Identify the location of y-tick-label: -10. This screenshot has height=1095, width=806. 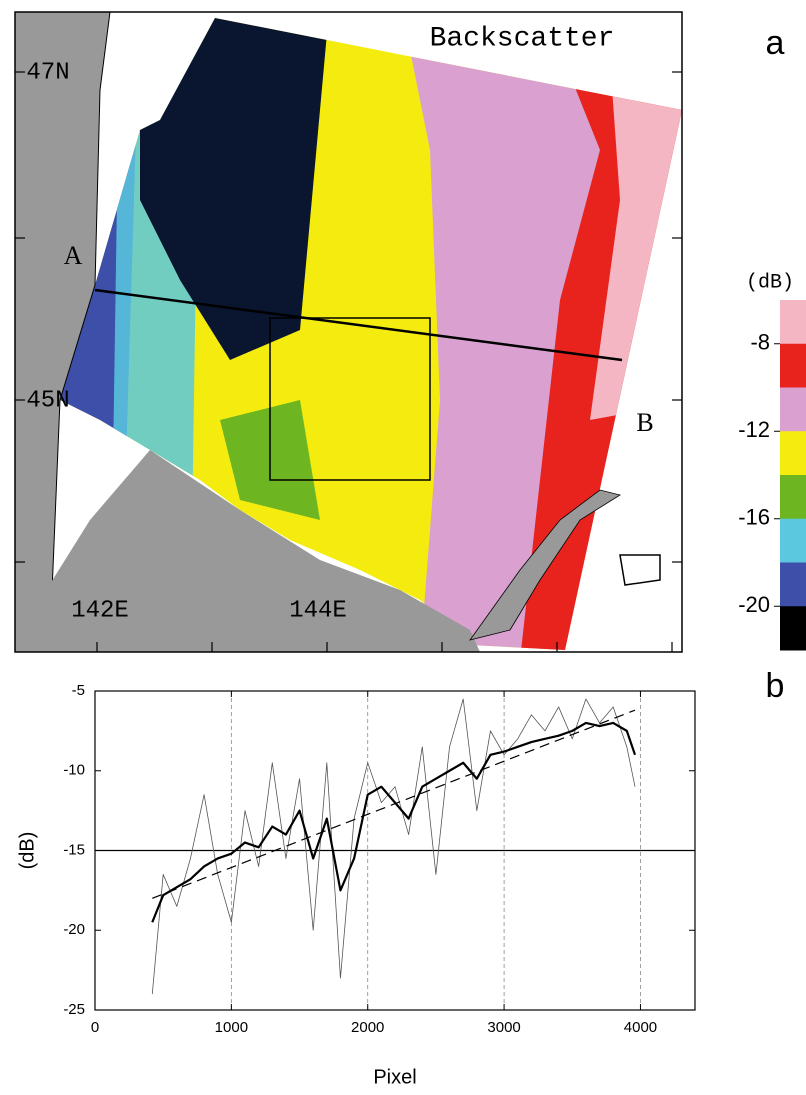
(74, 770).